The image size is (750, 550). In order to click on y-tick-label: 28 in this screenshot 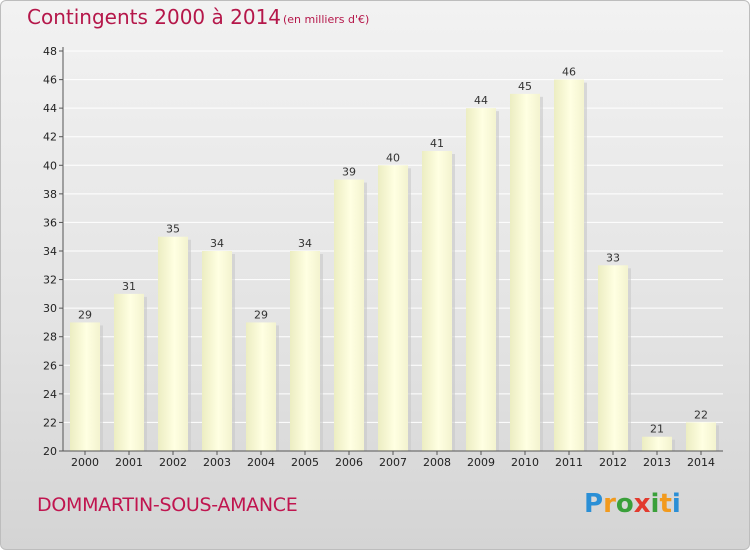, I will do `click(50, 337)`.